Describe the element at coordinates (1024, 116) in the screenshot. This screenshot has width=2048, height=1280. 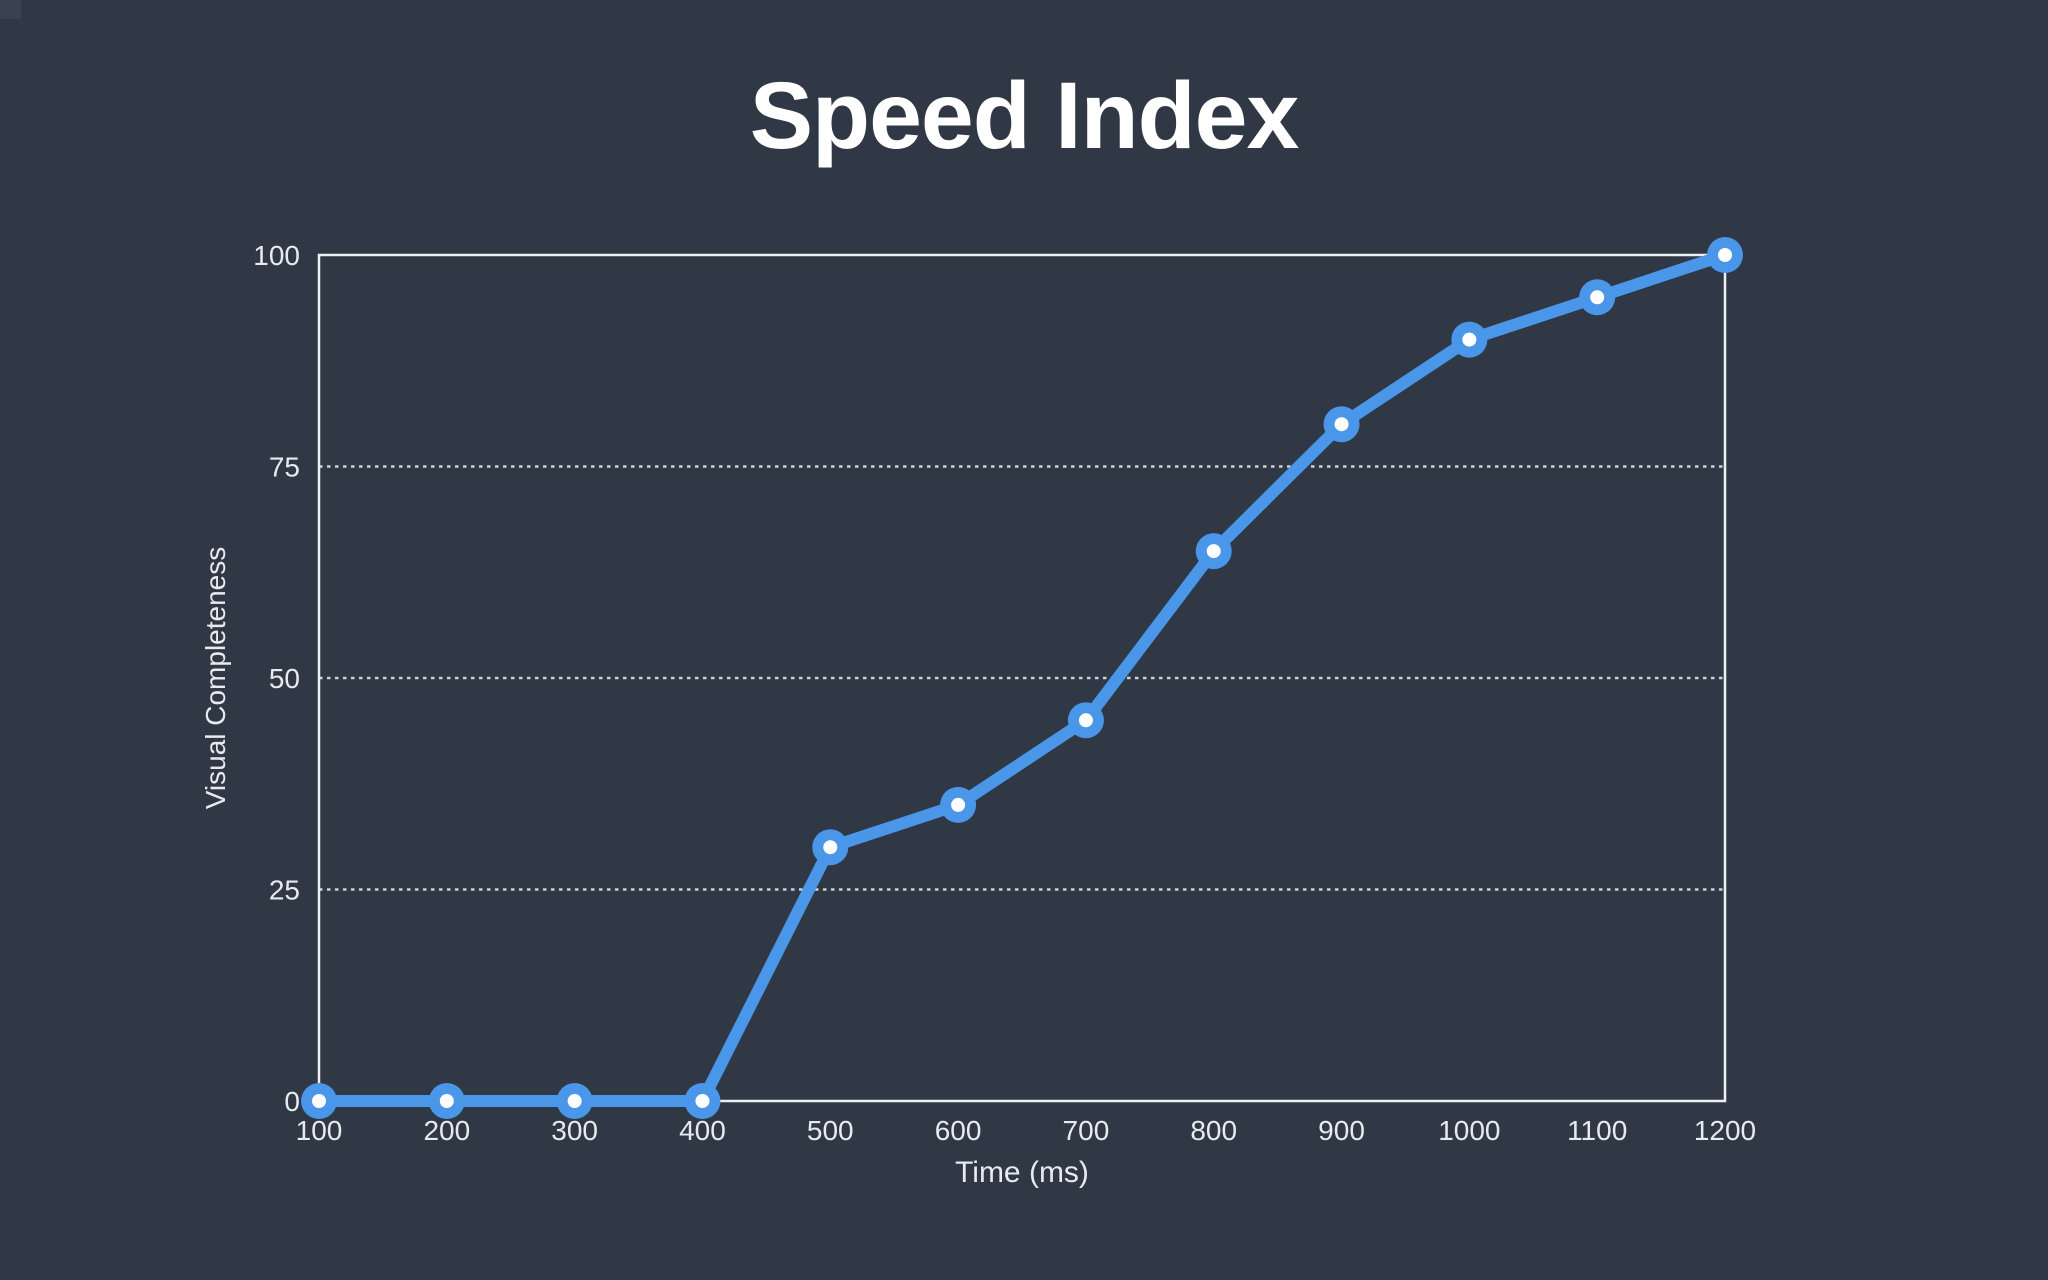
I see `chart-title: Speed Index` at that location.